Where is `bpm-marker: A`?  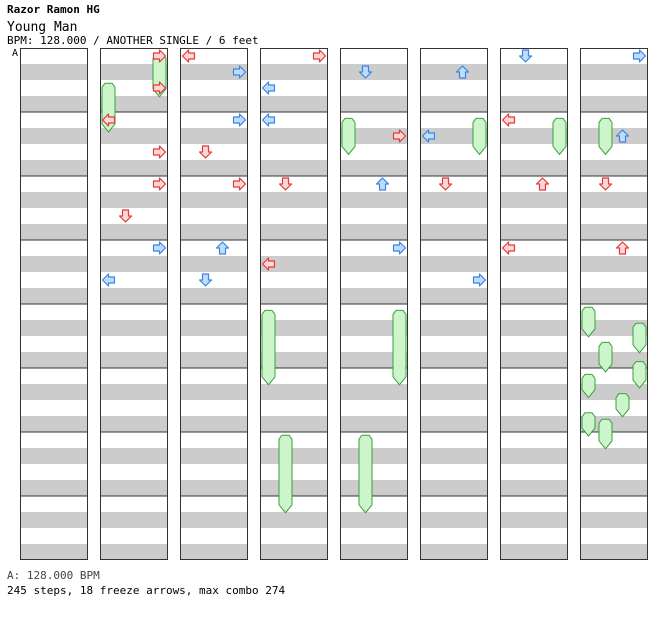 bpm-marker: A is located at coordinates (15, 53).